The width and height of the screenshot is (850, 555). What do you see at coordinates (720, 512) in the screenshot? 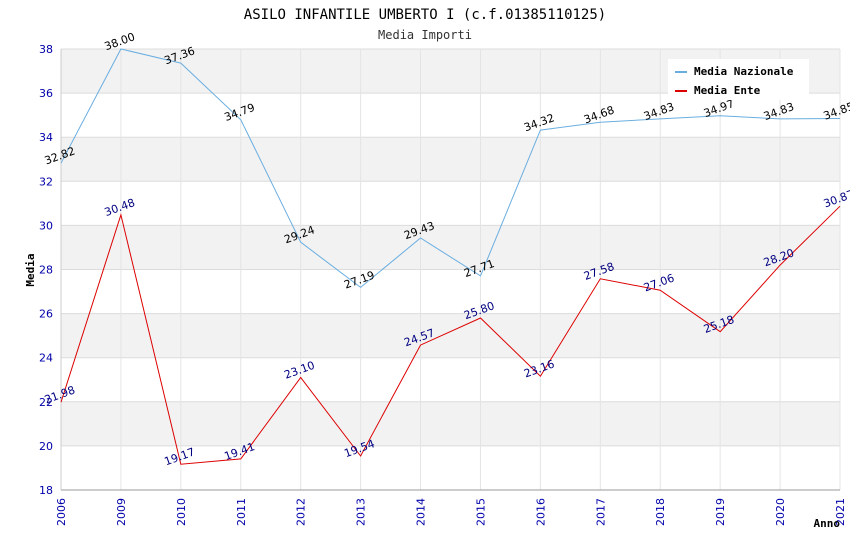
I see `x-tick-label: 2019` at bounding box center [720, 512].